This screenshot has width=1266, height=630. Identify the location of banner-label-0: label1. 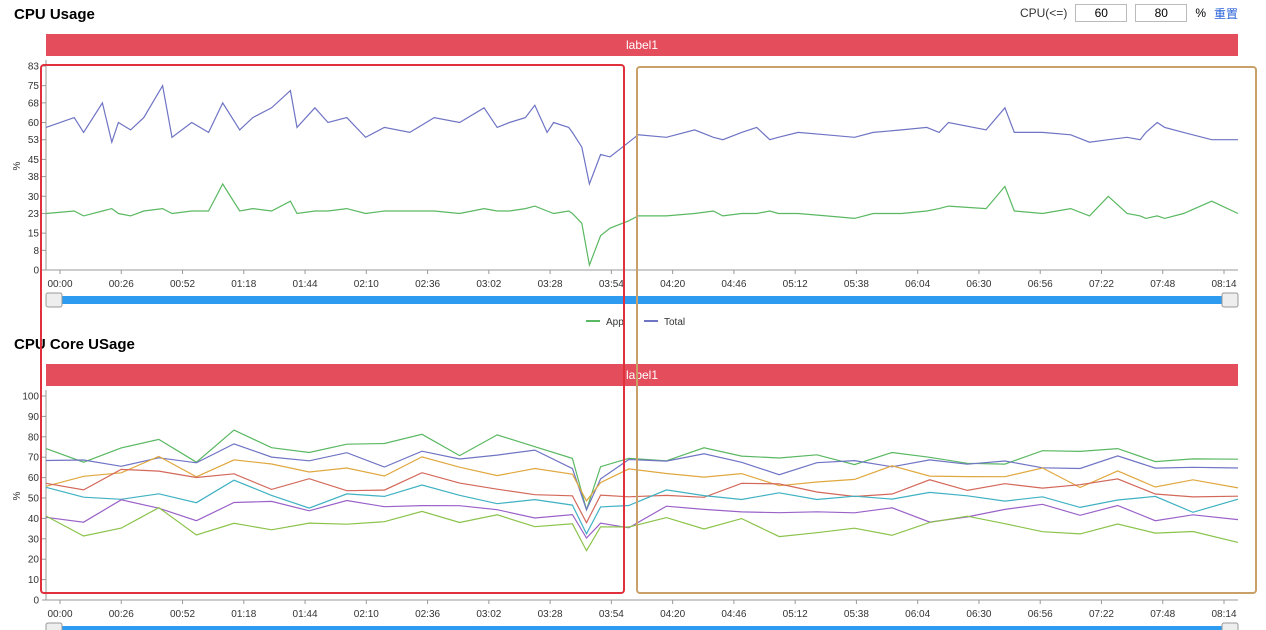
(642, 45).